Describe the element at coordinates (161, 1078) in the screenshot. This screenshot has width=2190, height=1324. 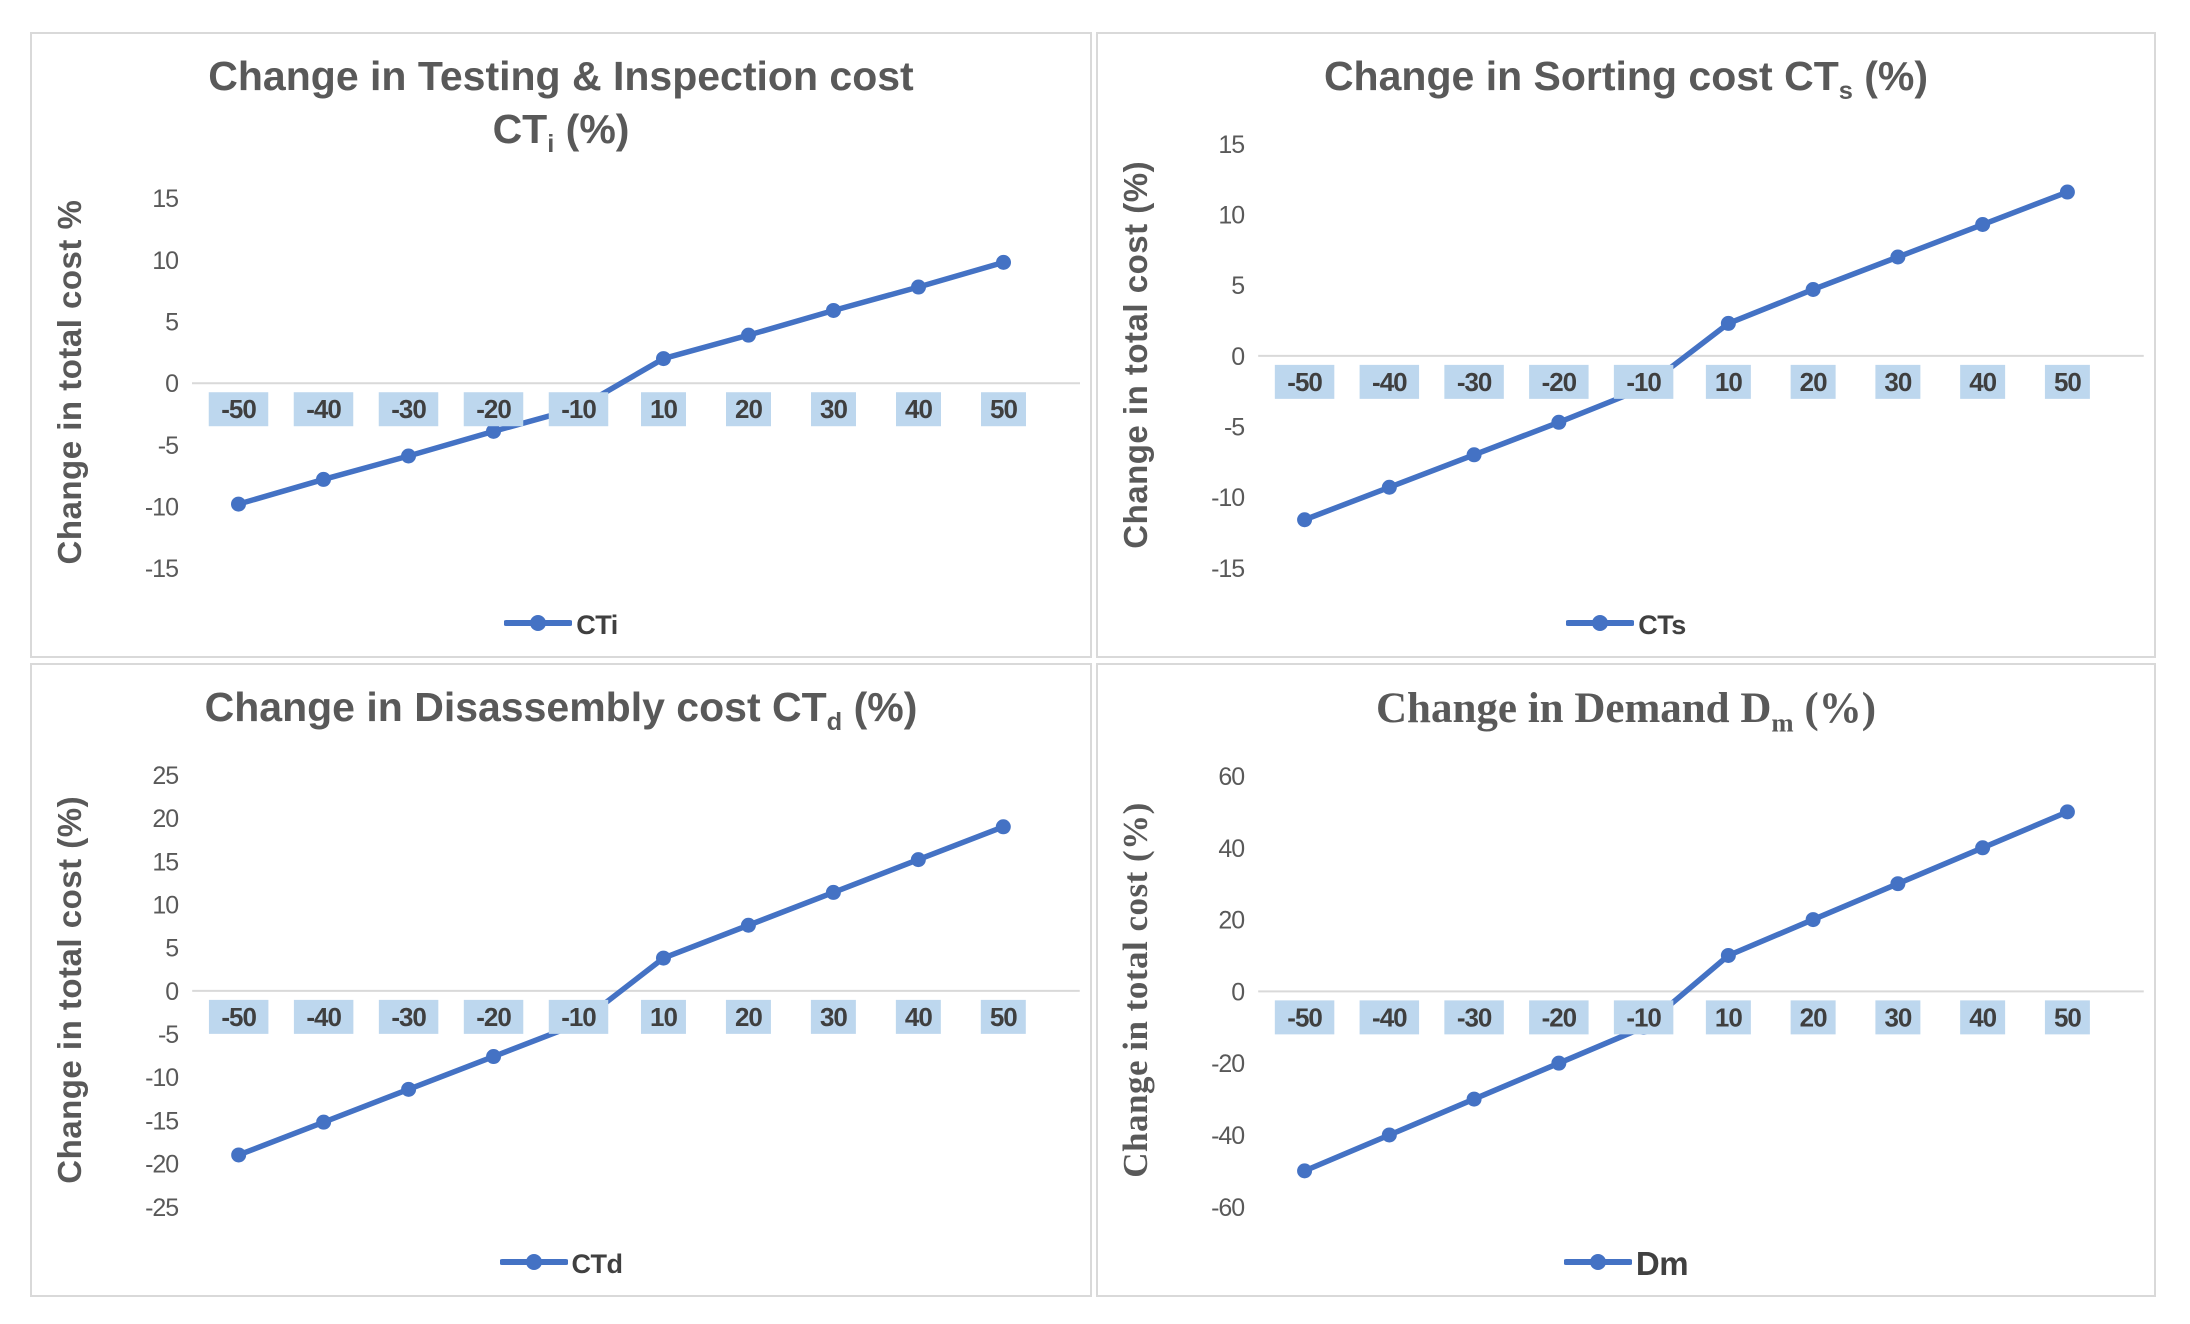
I see `y-tick-label: -10` at that location.